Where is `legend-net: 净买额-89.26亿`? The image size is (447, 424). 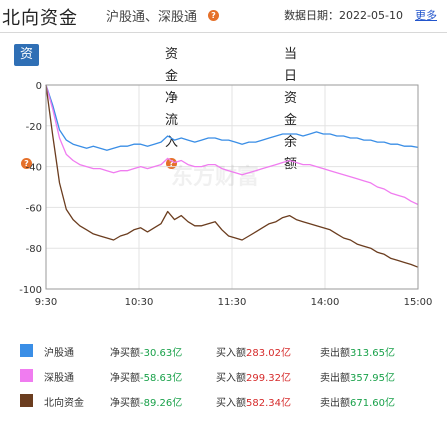
legend-net: 净买额-89.26亿 is located at coordinates (146, 401).